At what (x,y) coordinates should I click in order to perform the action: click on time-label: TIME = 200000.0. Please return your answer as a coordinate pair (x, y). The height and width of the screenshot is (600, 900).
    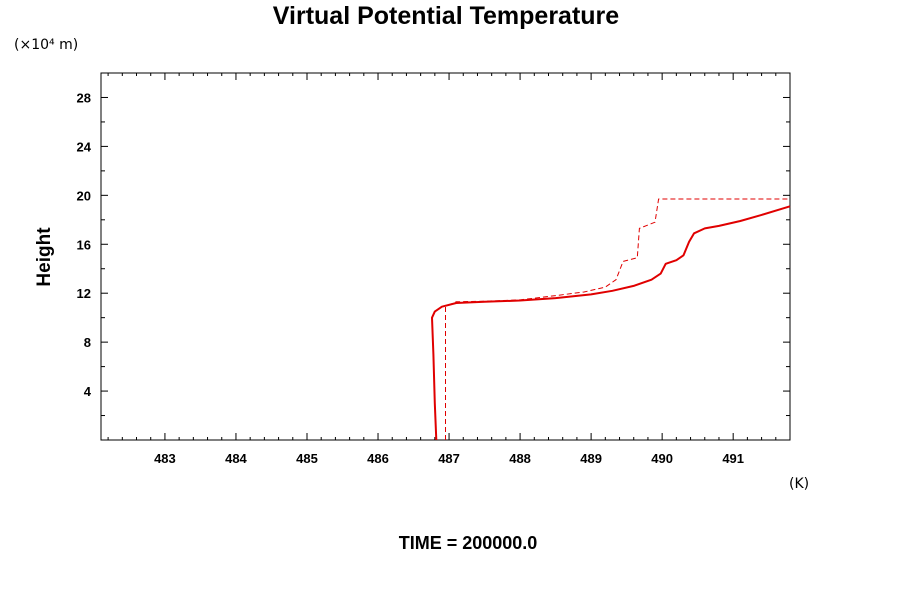
    Looking at the image, I should click on (468, 543).